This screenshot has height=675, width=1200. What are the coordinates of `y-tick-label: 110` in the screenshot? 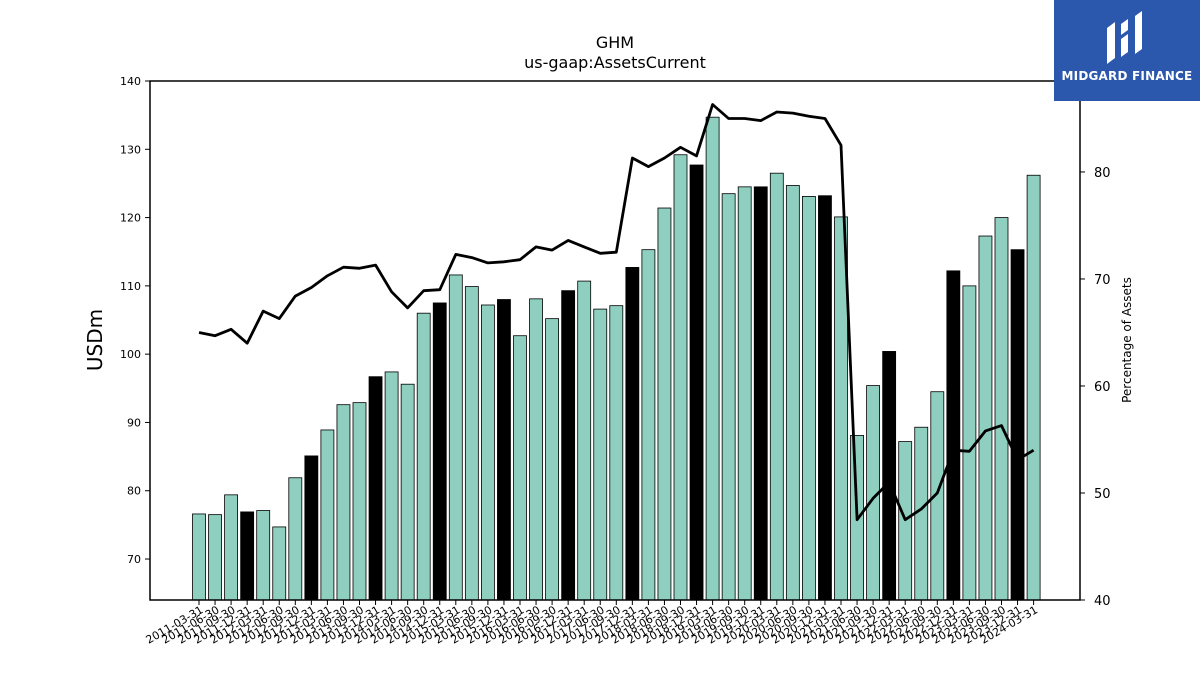 It's located at (130, 286).